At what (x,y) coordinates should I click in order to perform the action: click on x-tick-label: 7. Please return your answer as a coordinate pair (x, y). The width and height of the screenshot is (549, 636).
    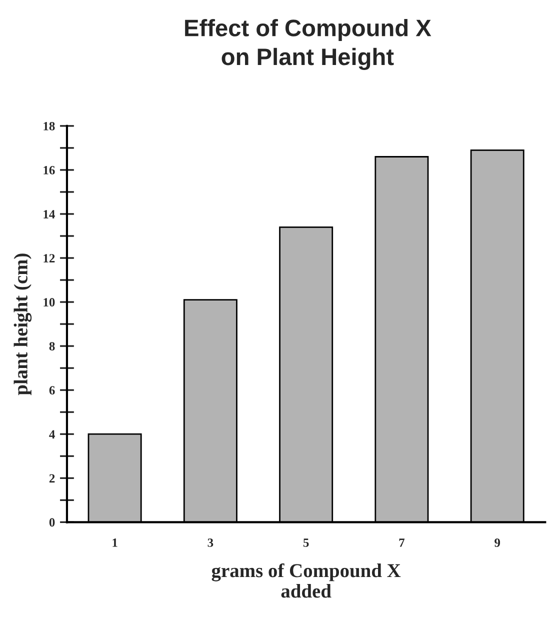
    Looking at the image, I should click on (402, 542).